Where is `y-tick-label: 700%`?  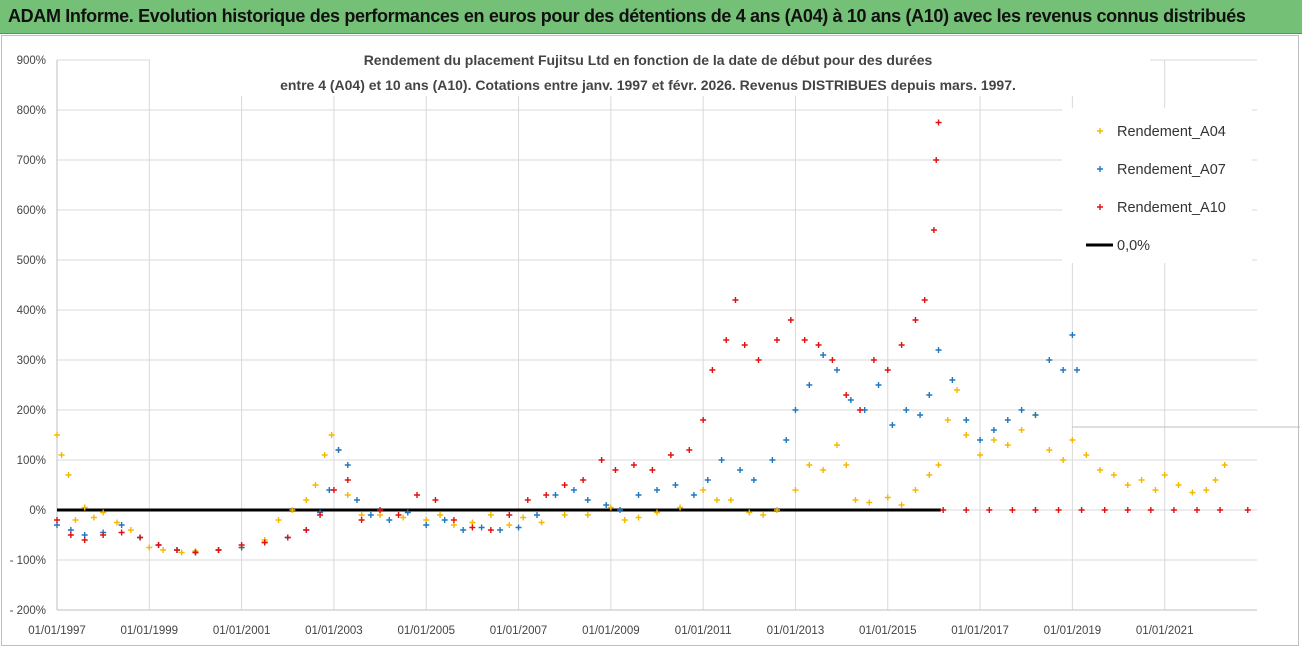
y-tick-label: 700% is located at coordinates (31, 161).